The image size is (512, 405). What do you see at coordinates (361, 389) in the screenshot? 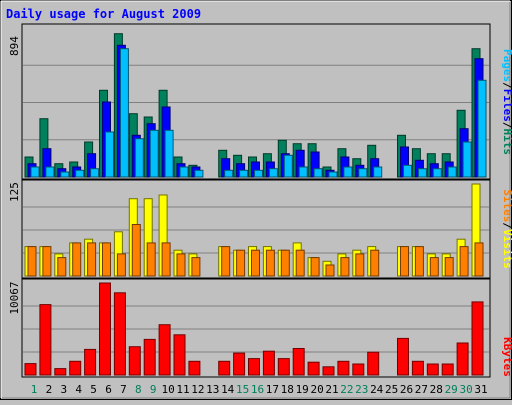
I see `x-tick-label: 23` at bounding box center [361, 389].